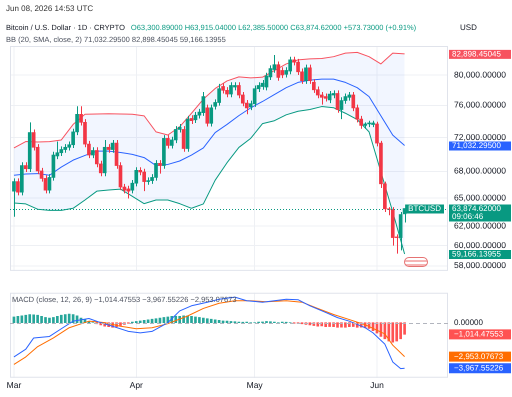 Image resolution: width=512 pixels, height=397 pixels. I want to click on y-tick-label: 80,000.00000, so click(480, 74).